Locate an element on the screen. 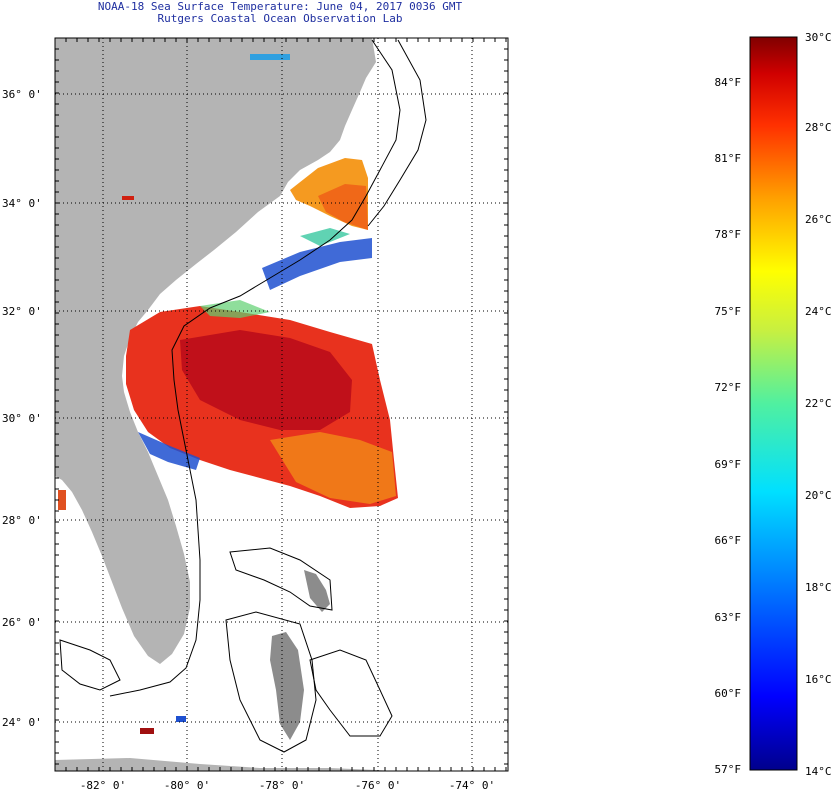  lat-label: 30° 0' is located at coordinates (22, 418).